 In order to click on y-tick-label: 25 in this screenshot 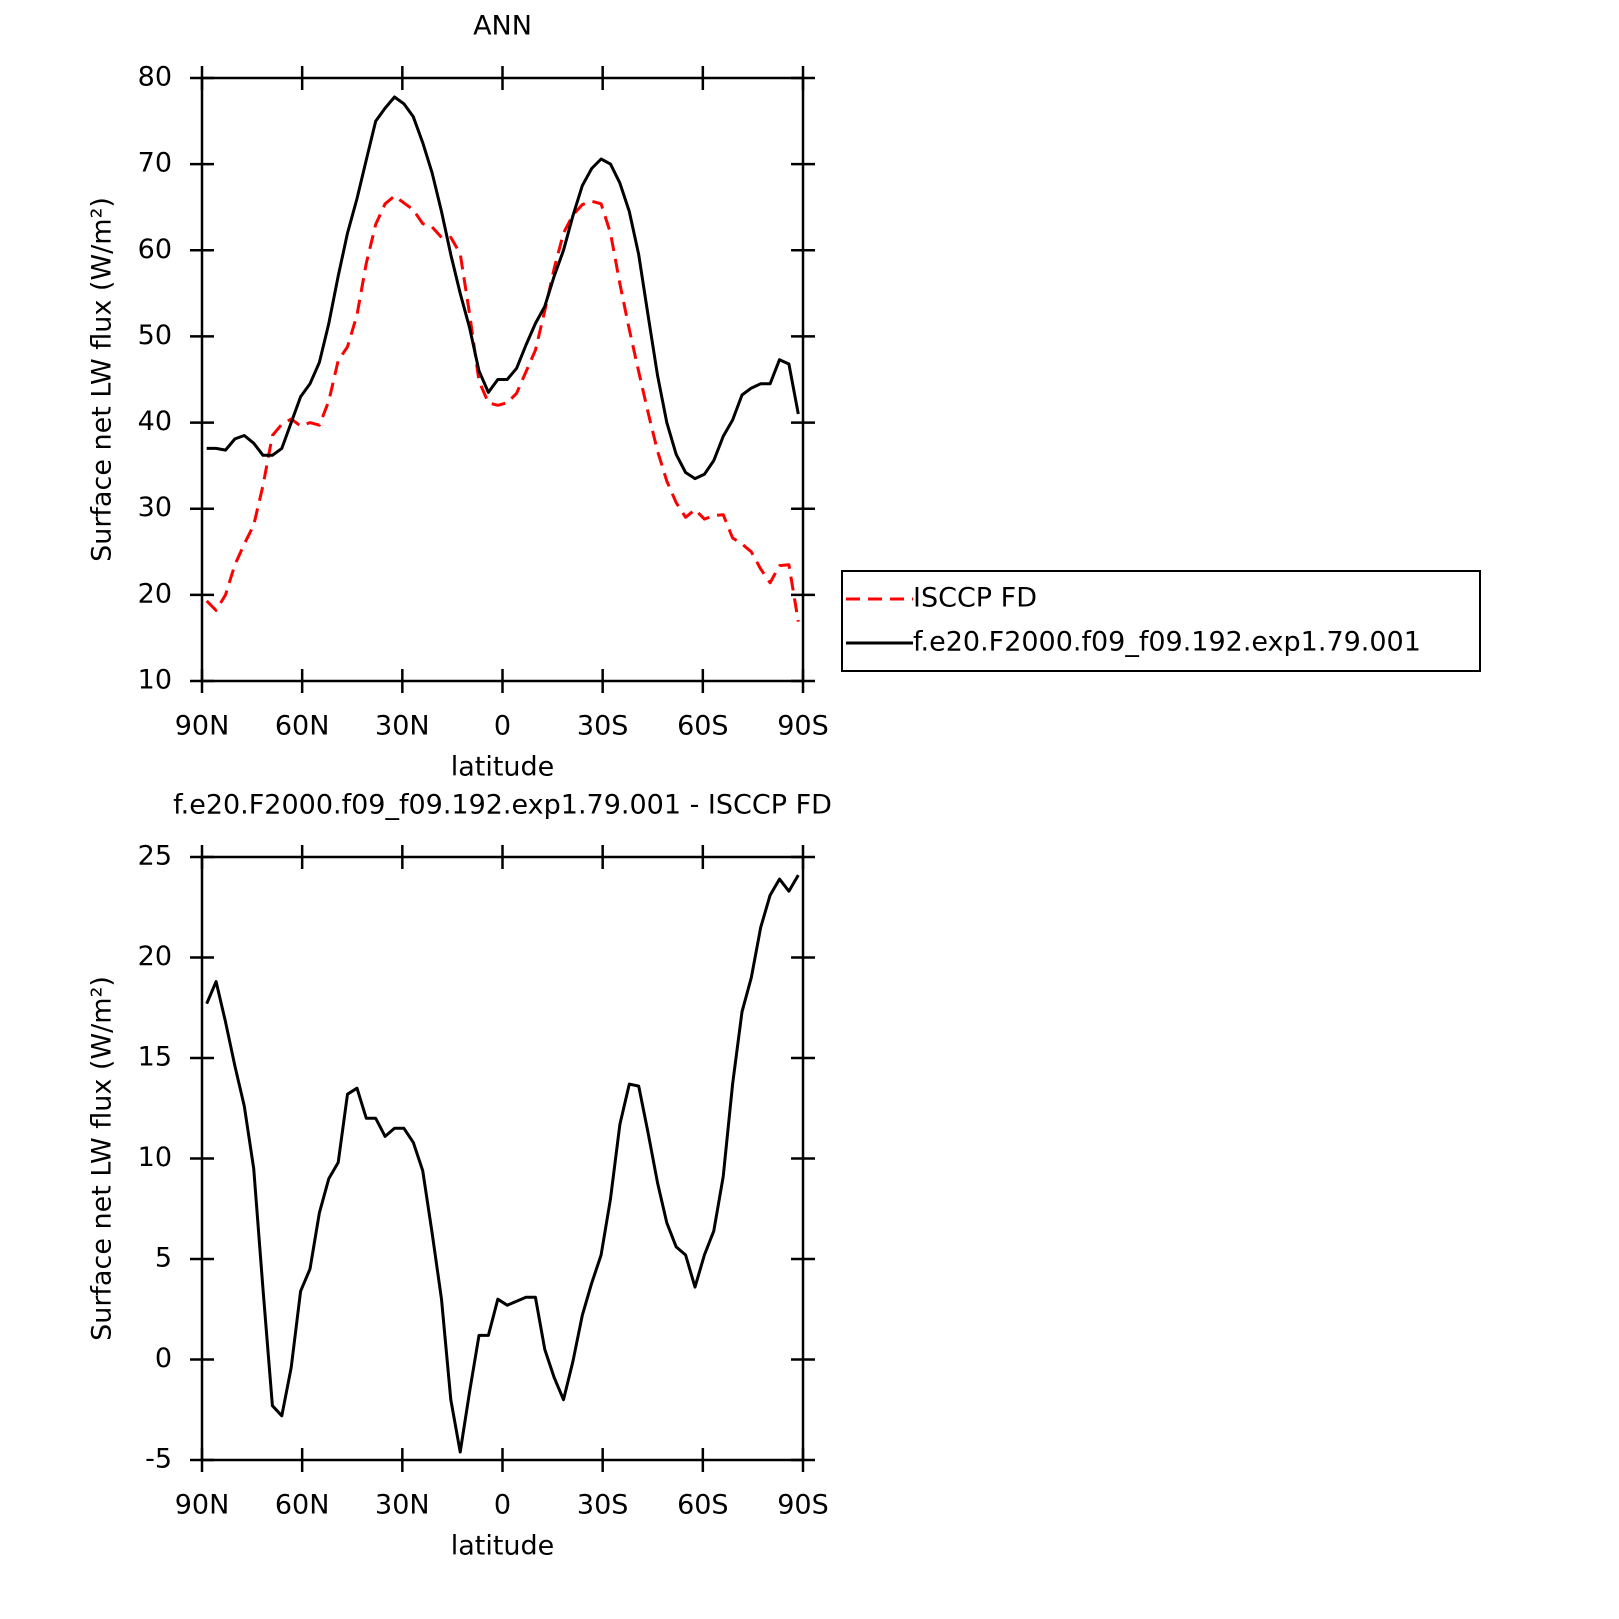, I will do `click(155, 856)`.